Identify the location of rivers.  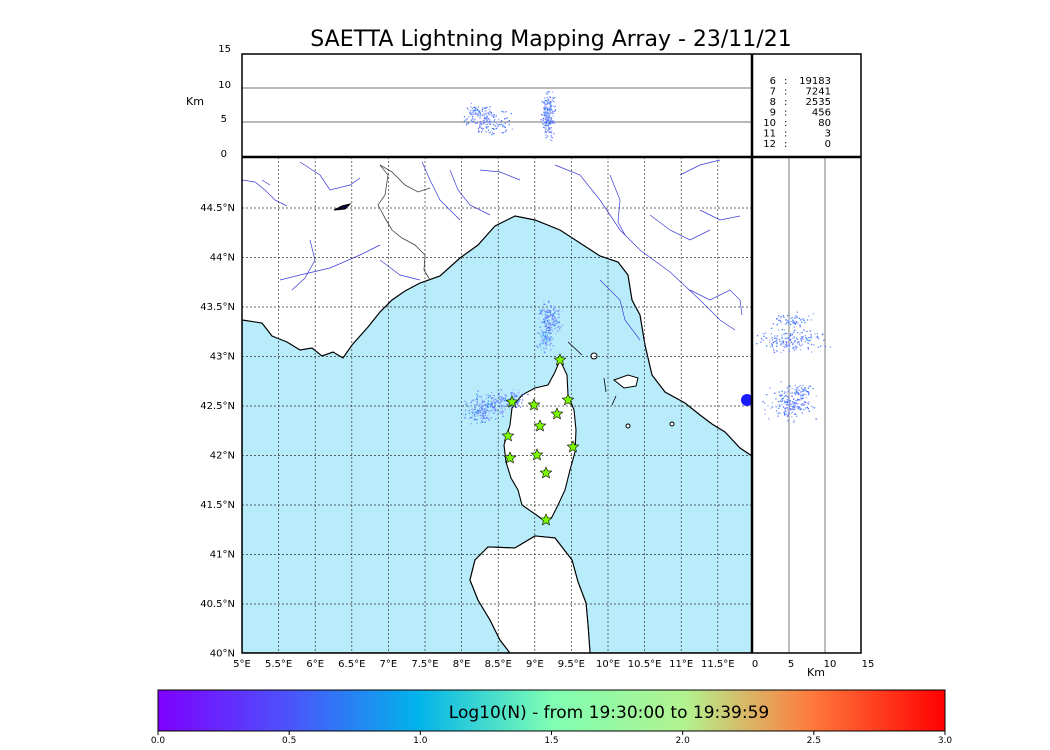
(492, 250).